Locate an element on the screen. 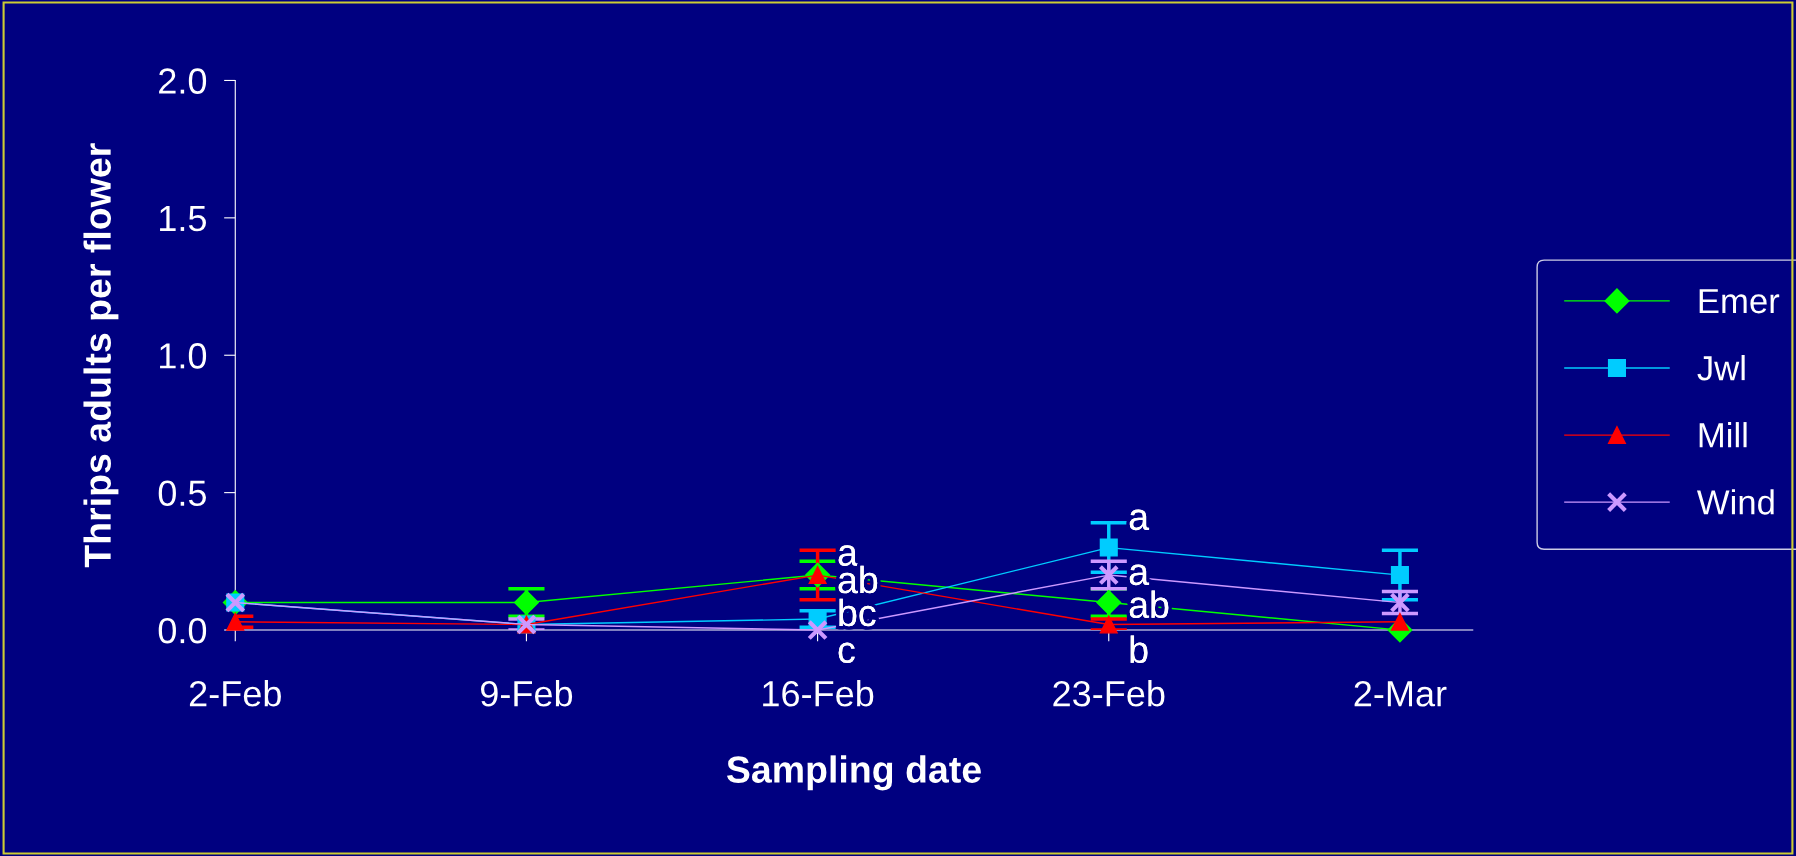  y-axis-title: Thrips adults per flower is located at coordinates (101, 355).